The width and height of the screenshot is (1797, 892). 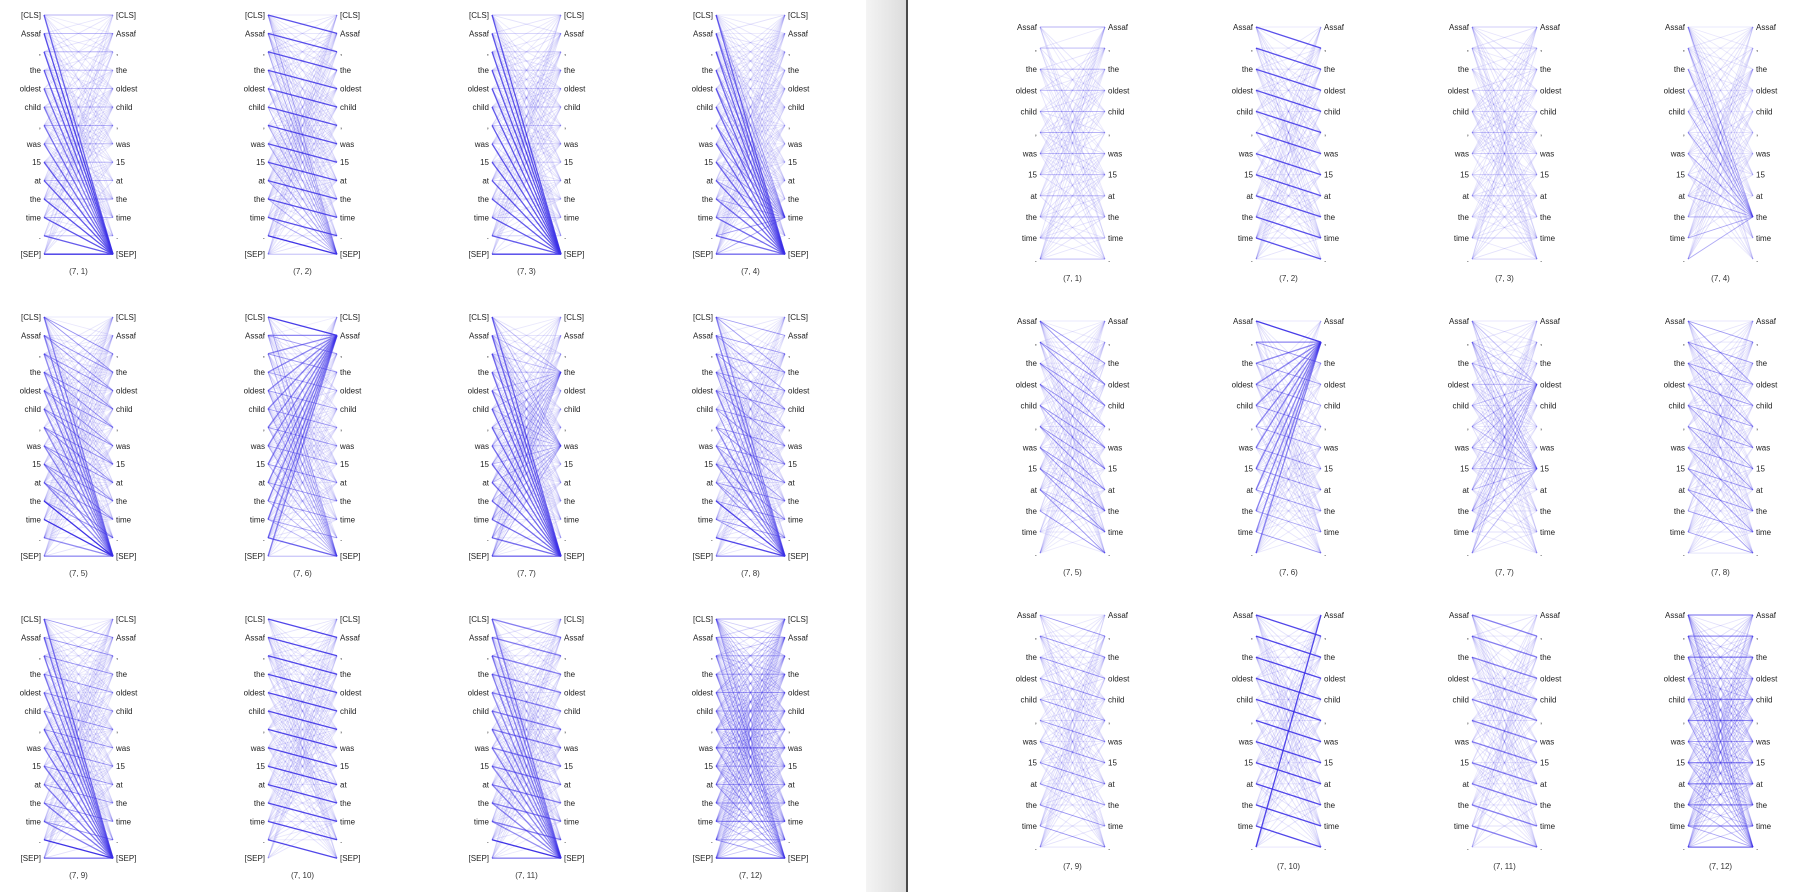 What do you see at coordinates (343, 181) in the screenshot?
I see `right-token-label: at` at bounding box center [343, 181].